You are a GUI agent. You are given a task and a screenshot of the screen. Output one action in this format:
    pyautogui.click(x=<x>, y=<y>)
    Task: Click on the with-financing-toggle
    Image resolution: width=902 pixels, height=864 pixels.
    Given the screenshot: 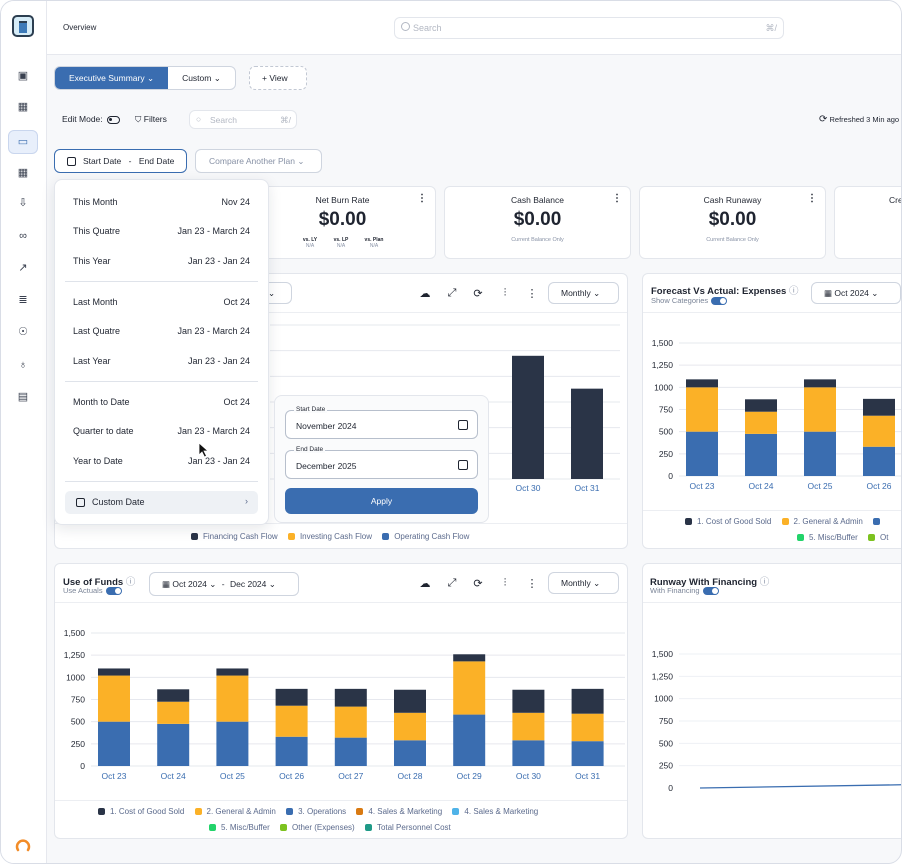 What is the action you would take?
    pyautogui.click(x=710, y=591)
    